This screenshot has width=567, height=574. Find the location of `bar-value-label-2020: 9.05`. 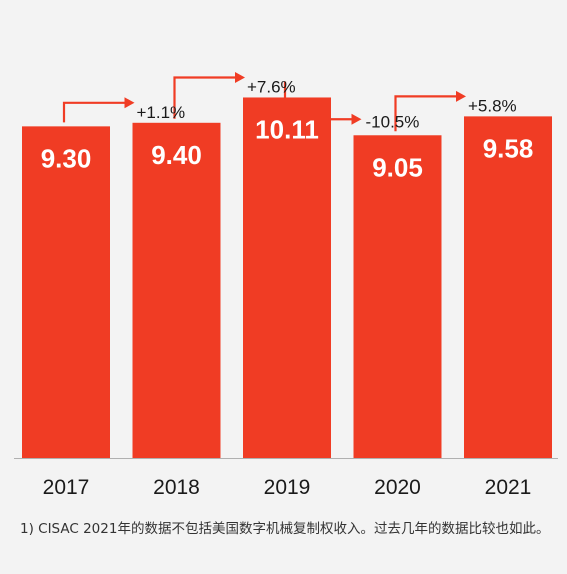

bar-value-label-2020: 9.05 is located at coordinates (397, 167).